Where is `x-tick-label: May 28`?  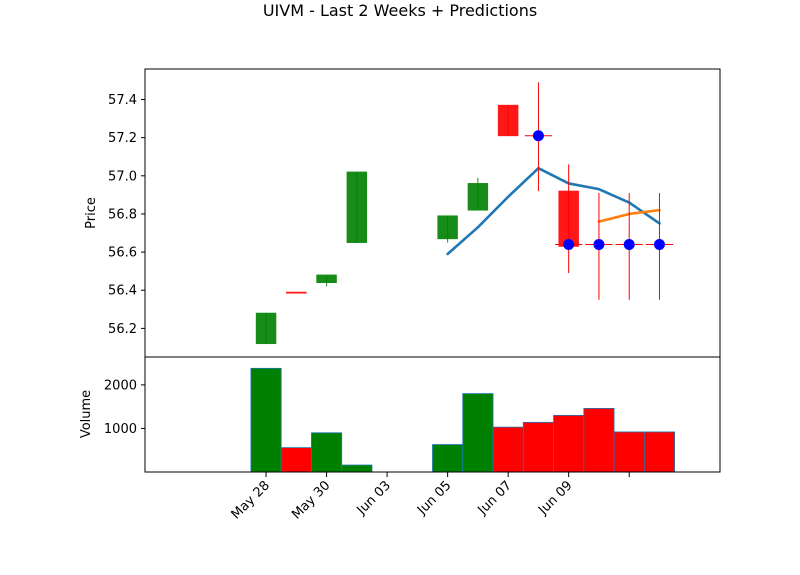 x-tick-label: May 28 is located at coordinates (251, 500).